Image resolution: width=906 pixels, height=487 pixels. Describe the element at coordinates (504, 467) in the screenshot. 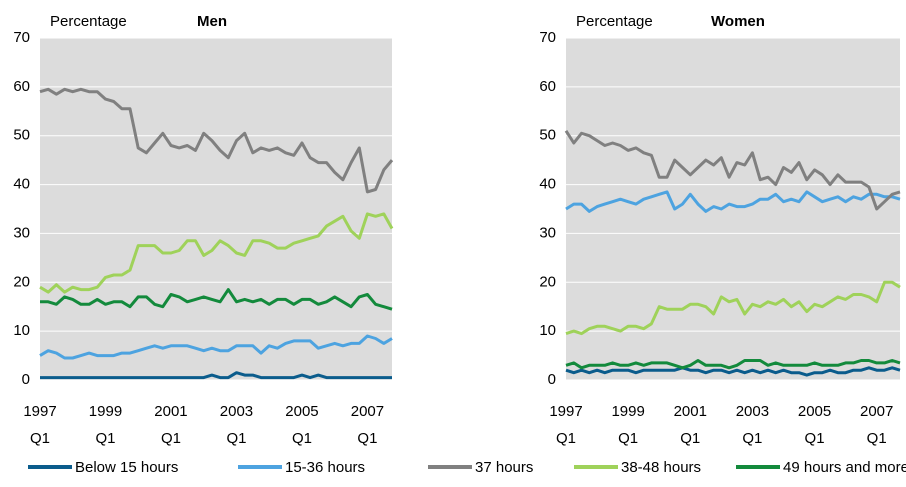

I see `legend-label: 37 hours` at that location.